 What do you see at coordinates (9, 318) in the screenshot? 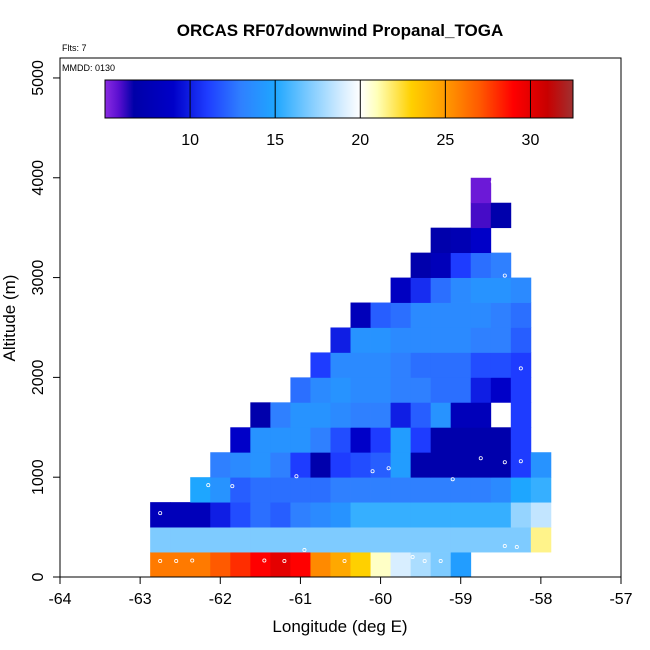
I see `y-axis-label: Altitude (m)` at bounding box center [9, 318].